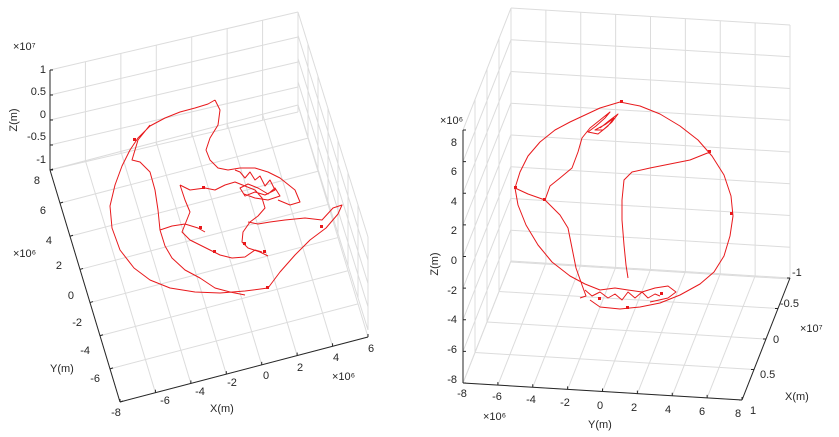 The height and width of the screenshot is (437, 839). I want to click on plot-left-trajectory, so click(226, 197).